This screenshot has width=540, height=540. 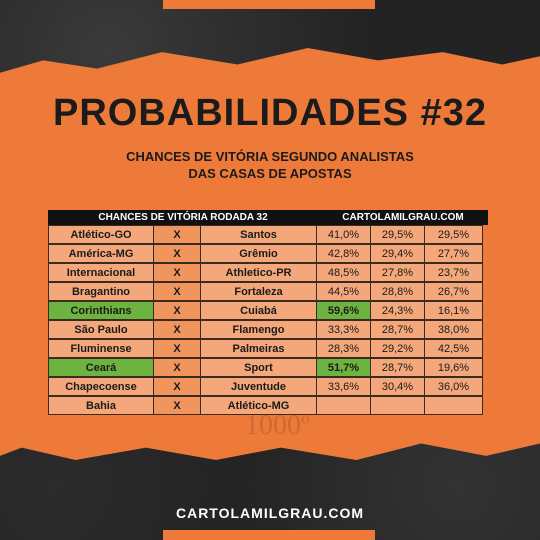 I want to click on table-row: Fluminense X Palmeiras 28,3% 29,2% 42,5%, so click(x=268, y=348).